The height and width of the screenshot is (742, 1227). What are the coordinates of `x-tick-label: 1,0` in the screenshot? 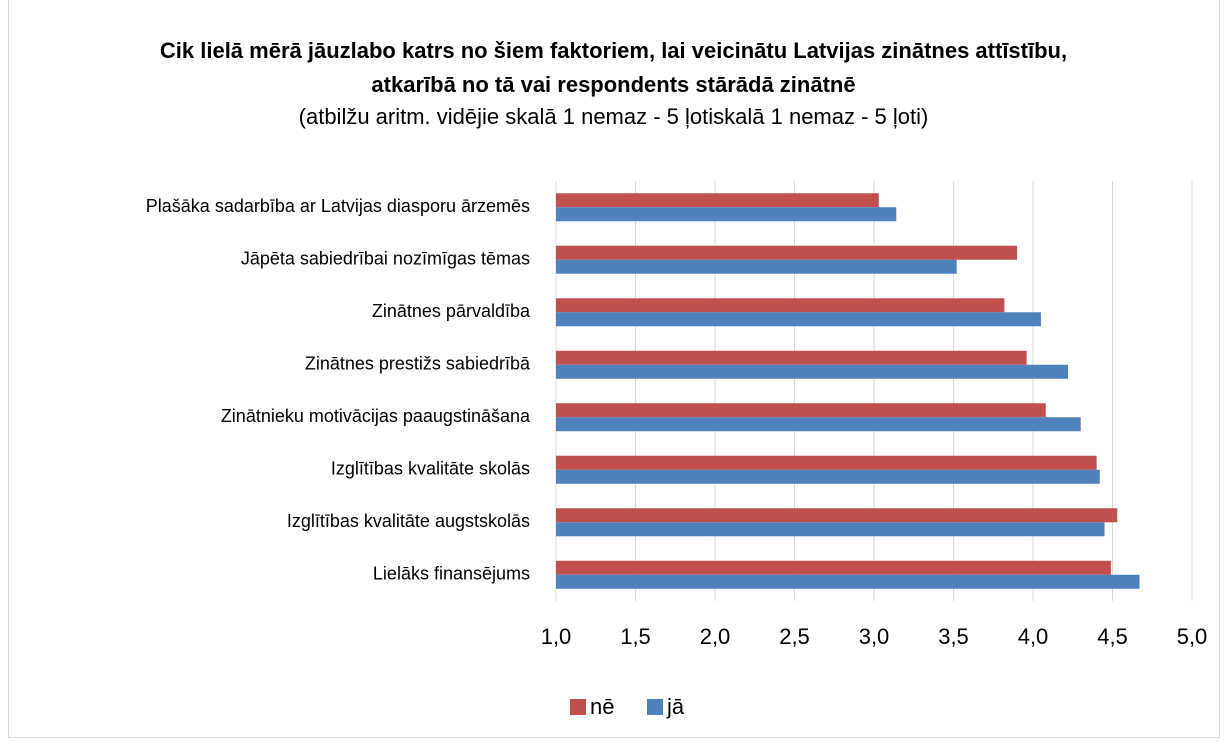 It's located at (556, 636).